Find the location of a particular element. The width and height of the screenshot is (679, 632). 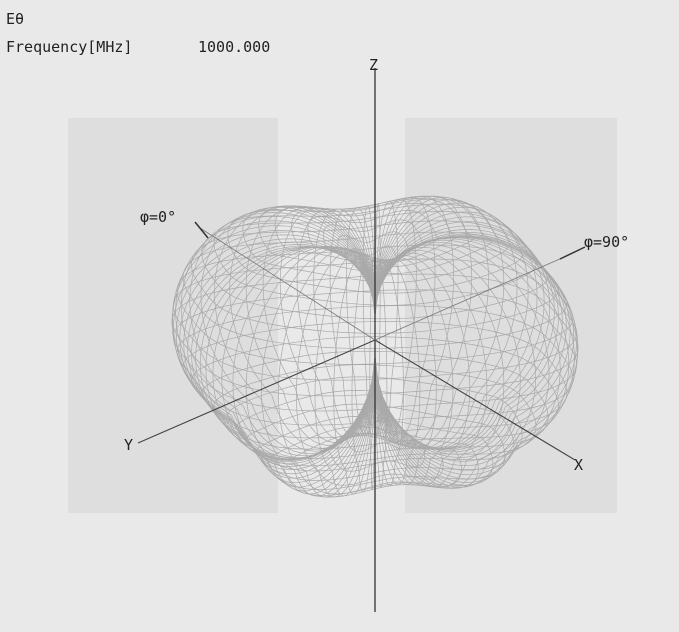

y-axis is located at coordinates (256, 391).